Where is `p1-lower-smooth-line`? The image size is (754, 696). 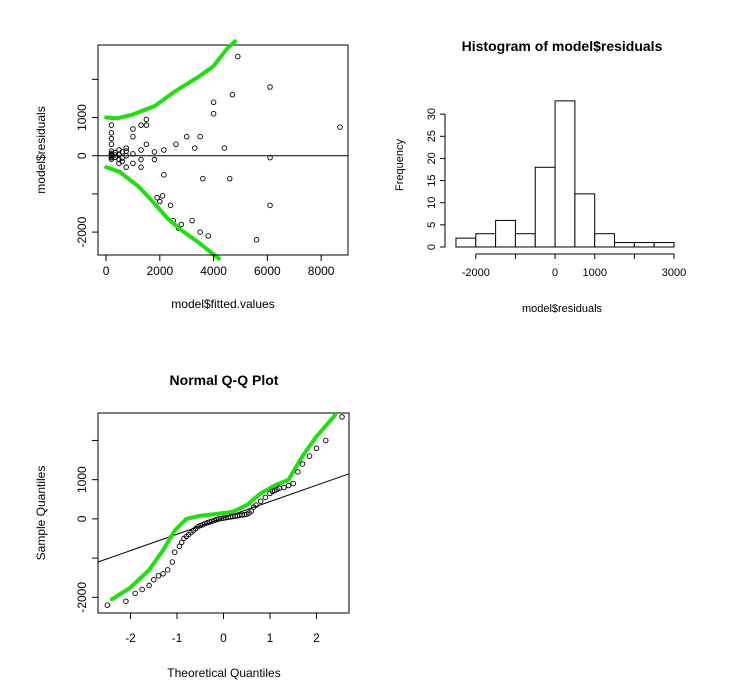 p1-lower-smooth-line is located at coordinates (162, 213).